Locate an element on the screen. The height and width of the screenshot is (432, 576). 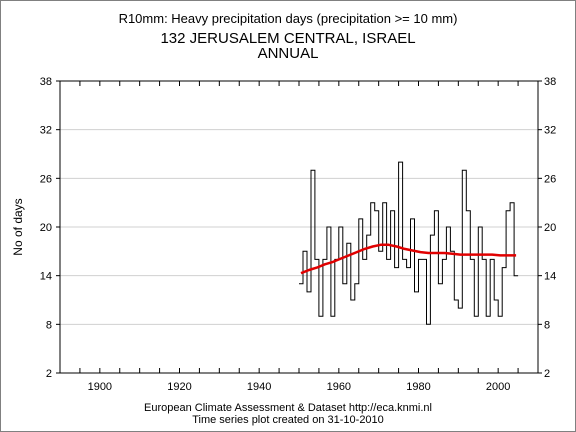
x-tick-label: 1980 is located at coordinates (418, 387).